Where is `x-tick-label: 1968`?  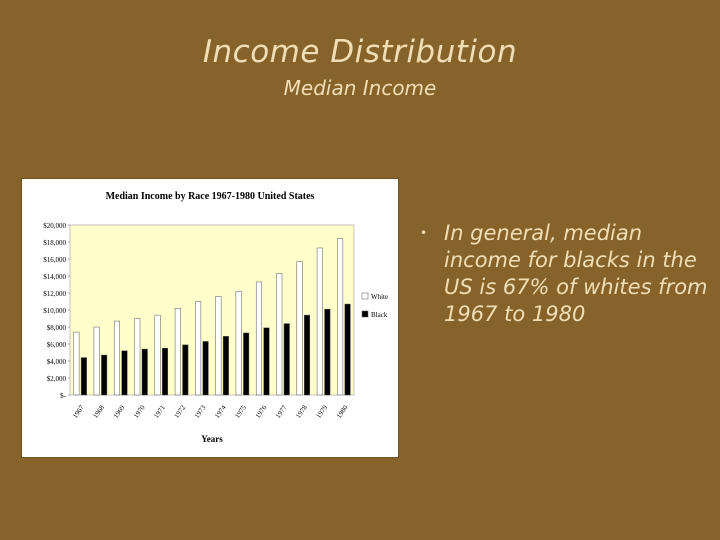 x-tick-label: 1968 is located at coordinates (98, 411).